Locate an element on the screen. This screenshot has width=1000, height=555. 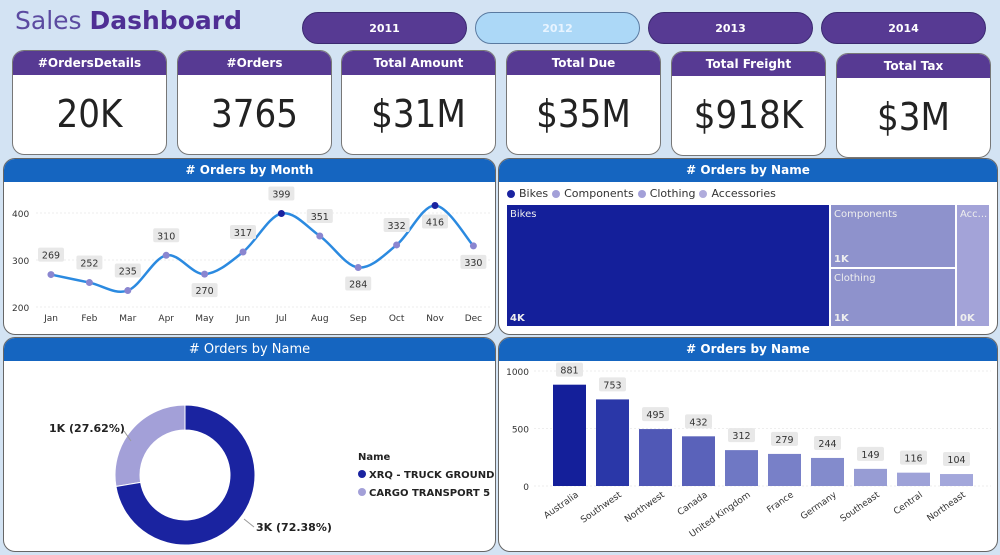
kpi-value: $918K is located at coordinates (748, 115).